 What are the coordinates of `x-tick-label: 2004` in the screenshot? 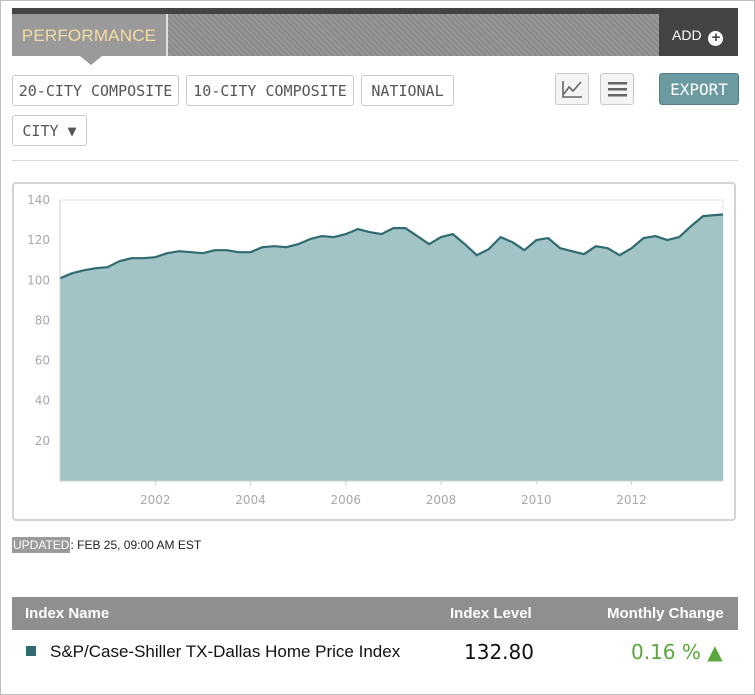 It's located at (250, 500).